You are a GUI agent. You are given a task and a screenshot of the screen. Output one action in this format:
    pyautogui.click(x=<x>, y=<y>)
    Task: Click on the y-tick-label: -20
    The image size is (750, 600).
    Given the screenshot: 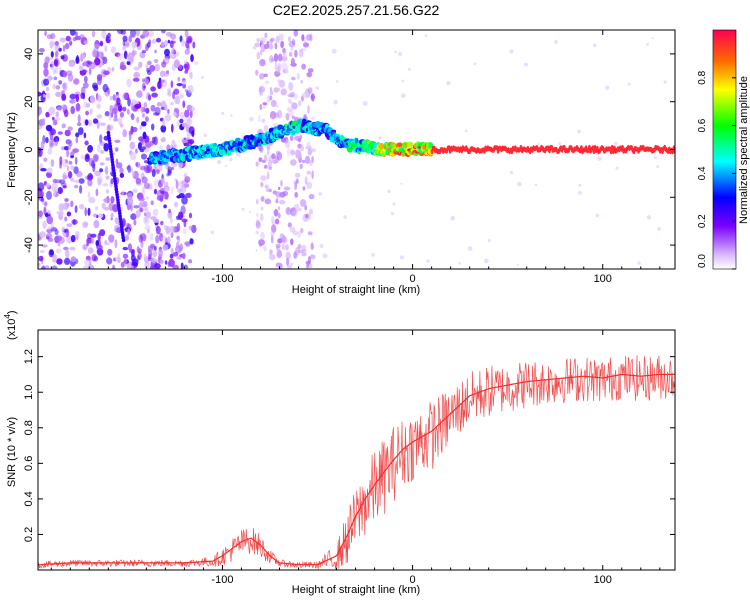 What is the action you would take?
    pyautogui.click(x=29, y=197)
    